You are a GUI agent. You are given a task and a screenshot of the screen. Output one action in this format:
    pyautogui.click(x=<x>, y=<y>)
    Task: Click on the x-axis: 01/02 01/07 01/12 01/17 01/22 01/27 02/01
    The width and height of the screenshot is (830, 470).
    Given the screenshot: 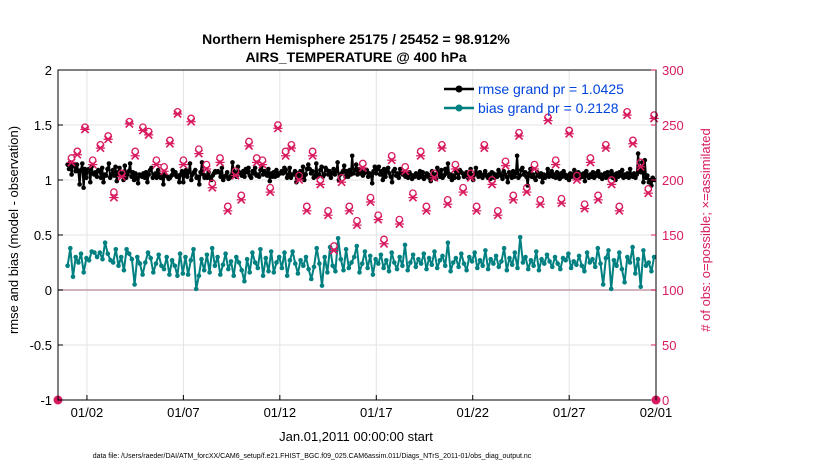 What is the action you would take?
    pyautogui.click(x=371, y=407)
    